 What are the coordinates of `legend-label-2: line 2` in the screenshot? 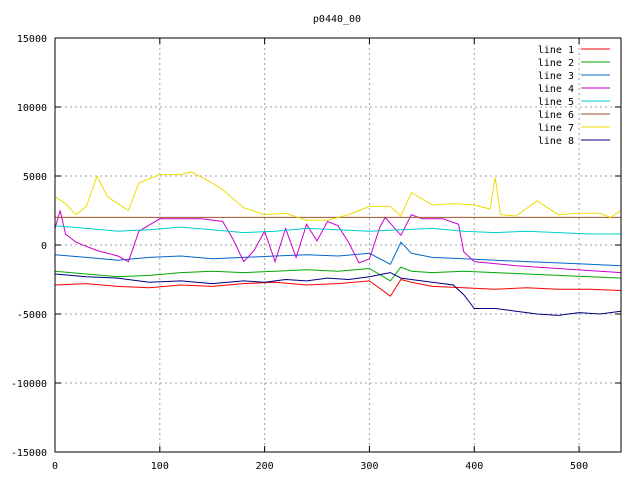 It's located at (556, 63).